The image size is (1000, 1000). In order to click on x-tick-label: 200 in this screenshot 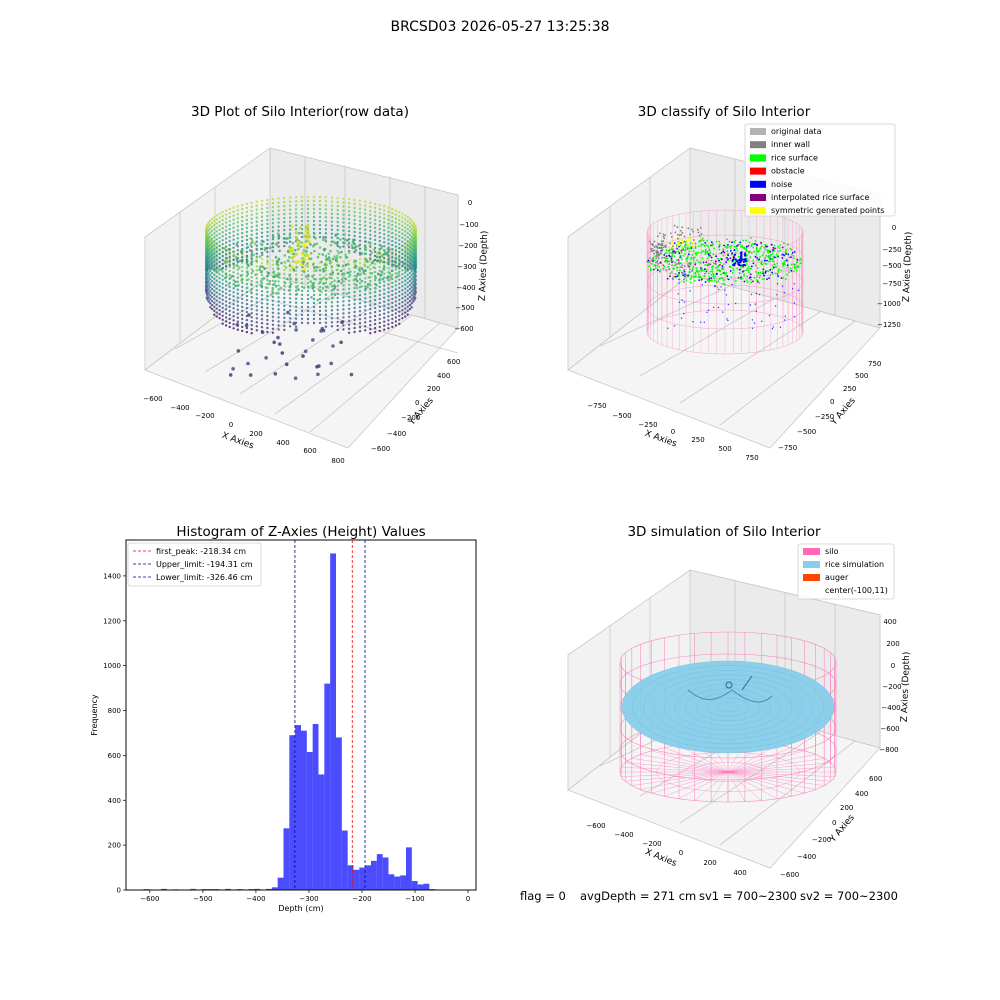, I will do `click(709, 863)`.